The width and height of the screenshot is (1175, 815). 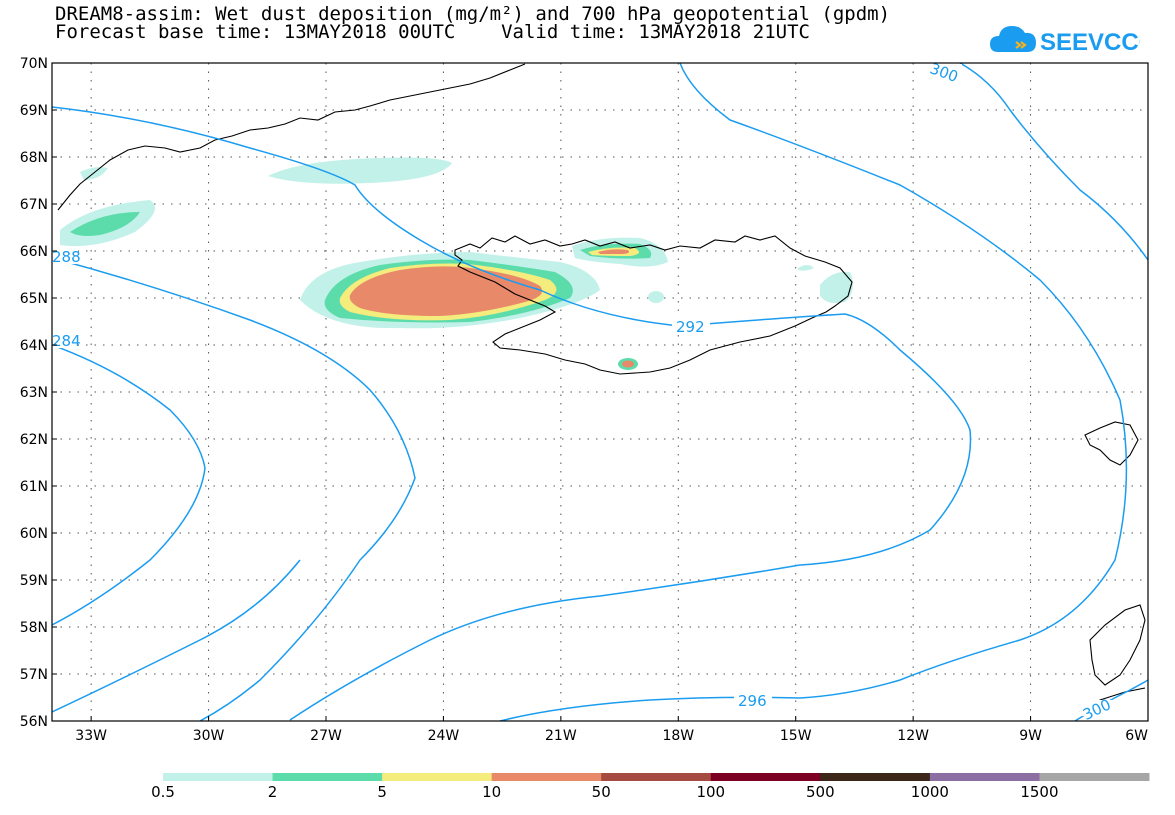 What do you see at coordinates (601, 792) in the screenshot?
I see `colorbar-label: 50` at bounding box center [601, 792].